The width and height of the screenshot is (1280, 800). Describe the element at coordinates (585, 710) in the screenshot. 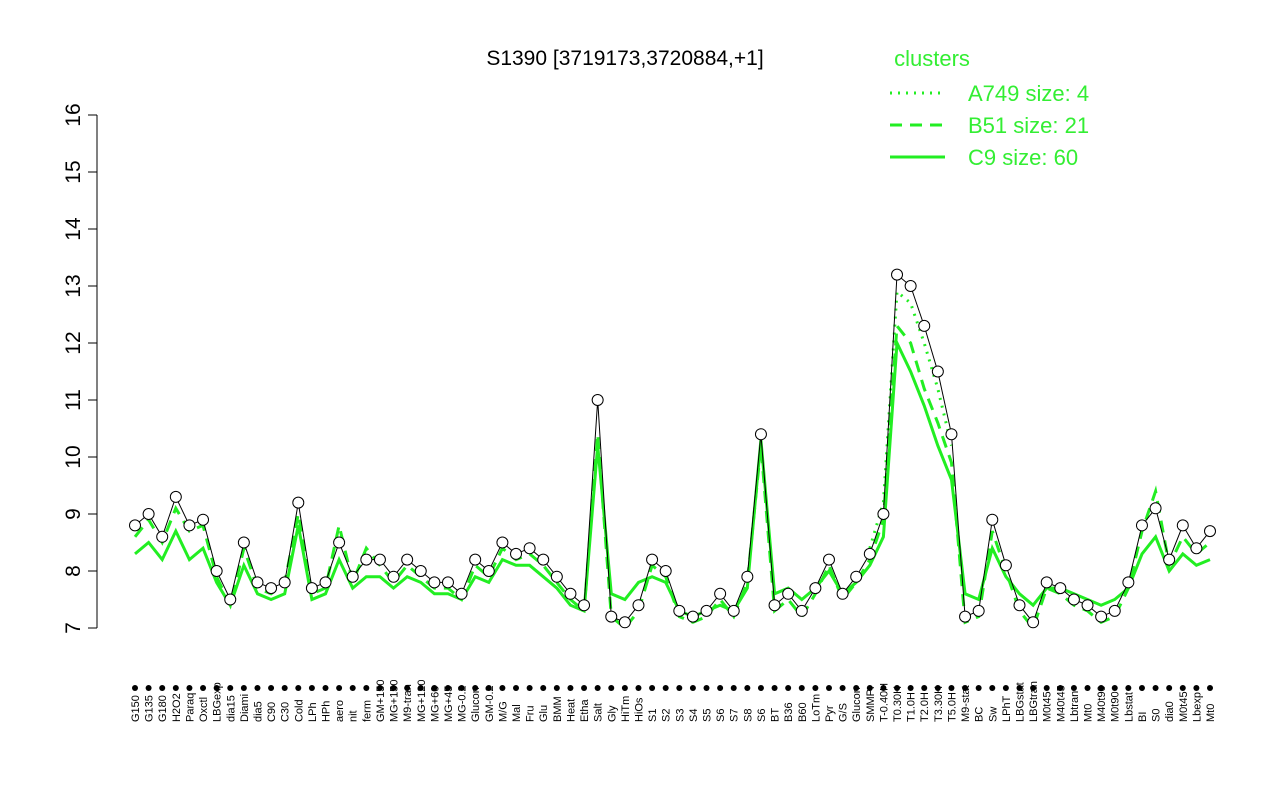

I see `x-tick-label: Etha` at that location.